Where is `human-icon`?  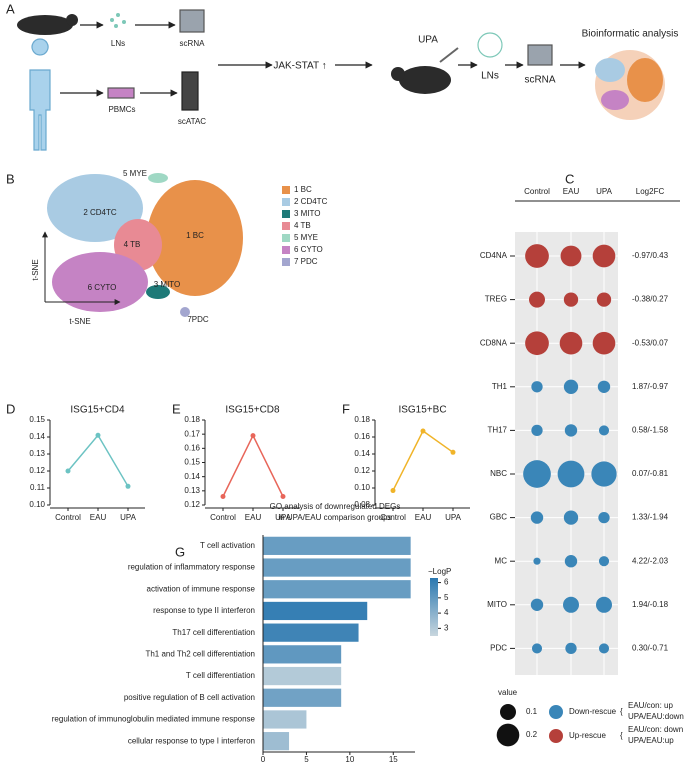
human-icon is located at coordinates (40, 94).